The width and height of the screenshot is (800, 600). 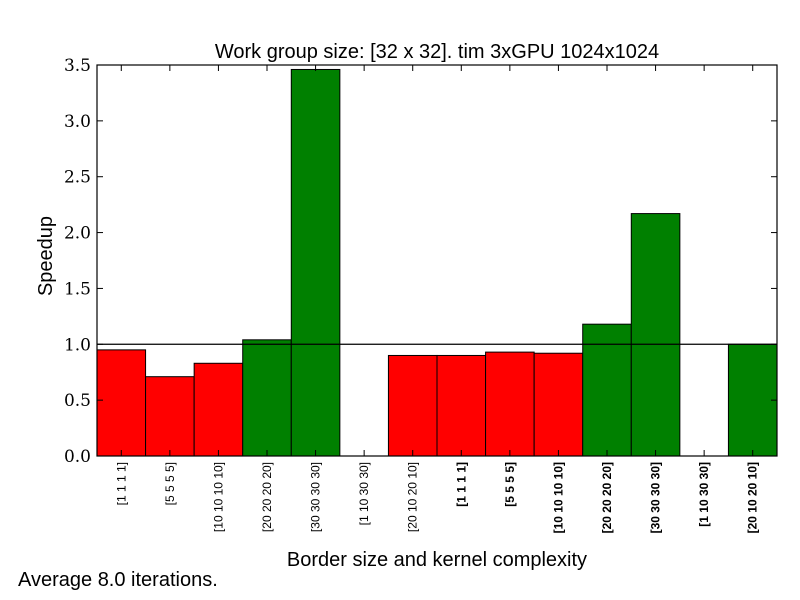 What do you see at coordinates (118, 580) in the screenshot?
I see `footnote: Average 8.0 iterations.` at bounding box center [118, 580].